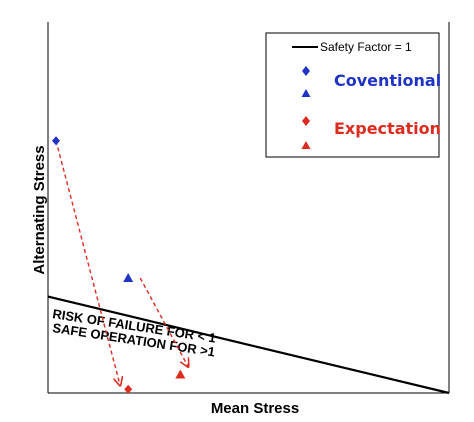 The image size is (474, 422). Describe the element at coordinates (366, 47) in the screenshot. I see `legend-safety-label: Safety Factor = 1` at that location.